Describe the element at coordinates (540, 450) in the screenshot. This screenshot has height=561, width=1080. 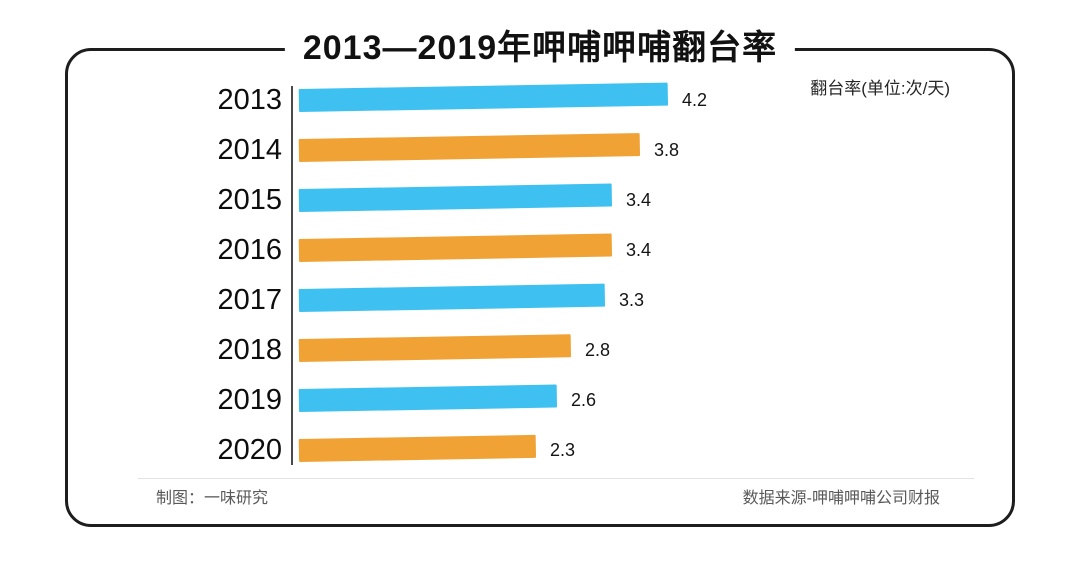
I see `chart-row-2020: 2020 2.3` at that location.